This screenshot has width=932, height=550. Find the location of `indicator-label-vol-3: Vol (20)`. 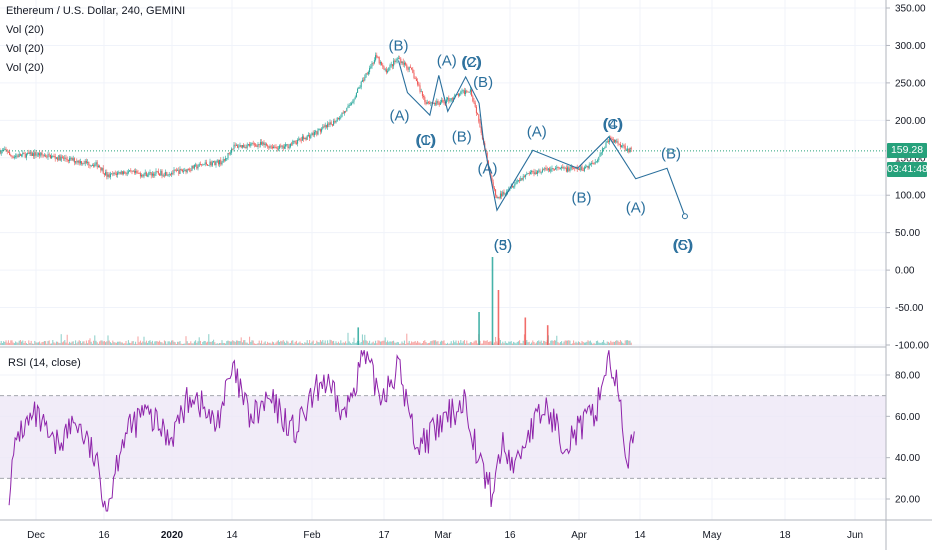

indicator-label-vol-3: Vol (20) is located at coordinates (25, 68).